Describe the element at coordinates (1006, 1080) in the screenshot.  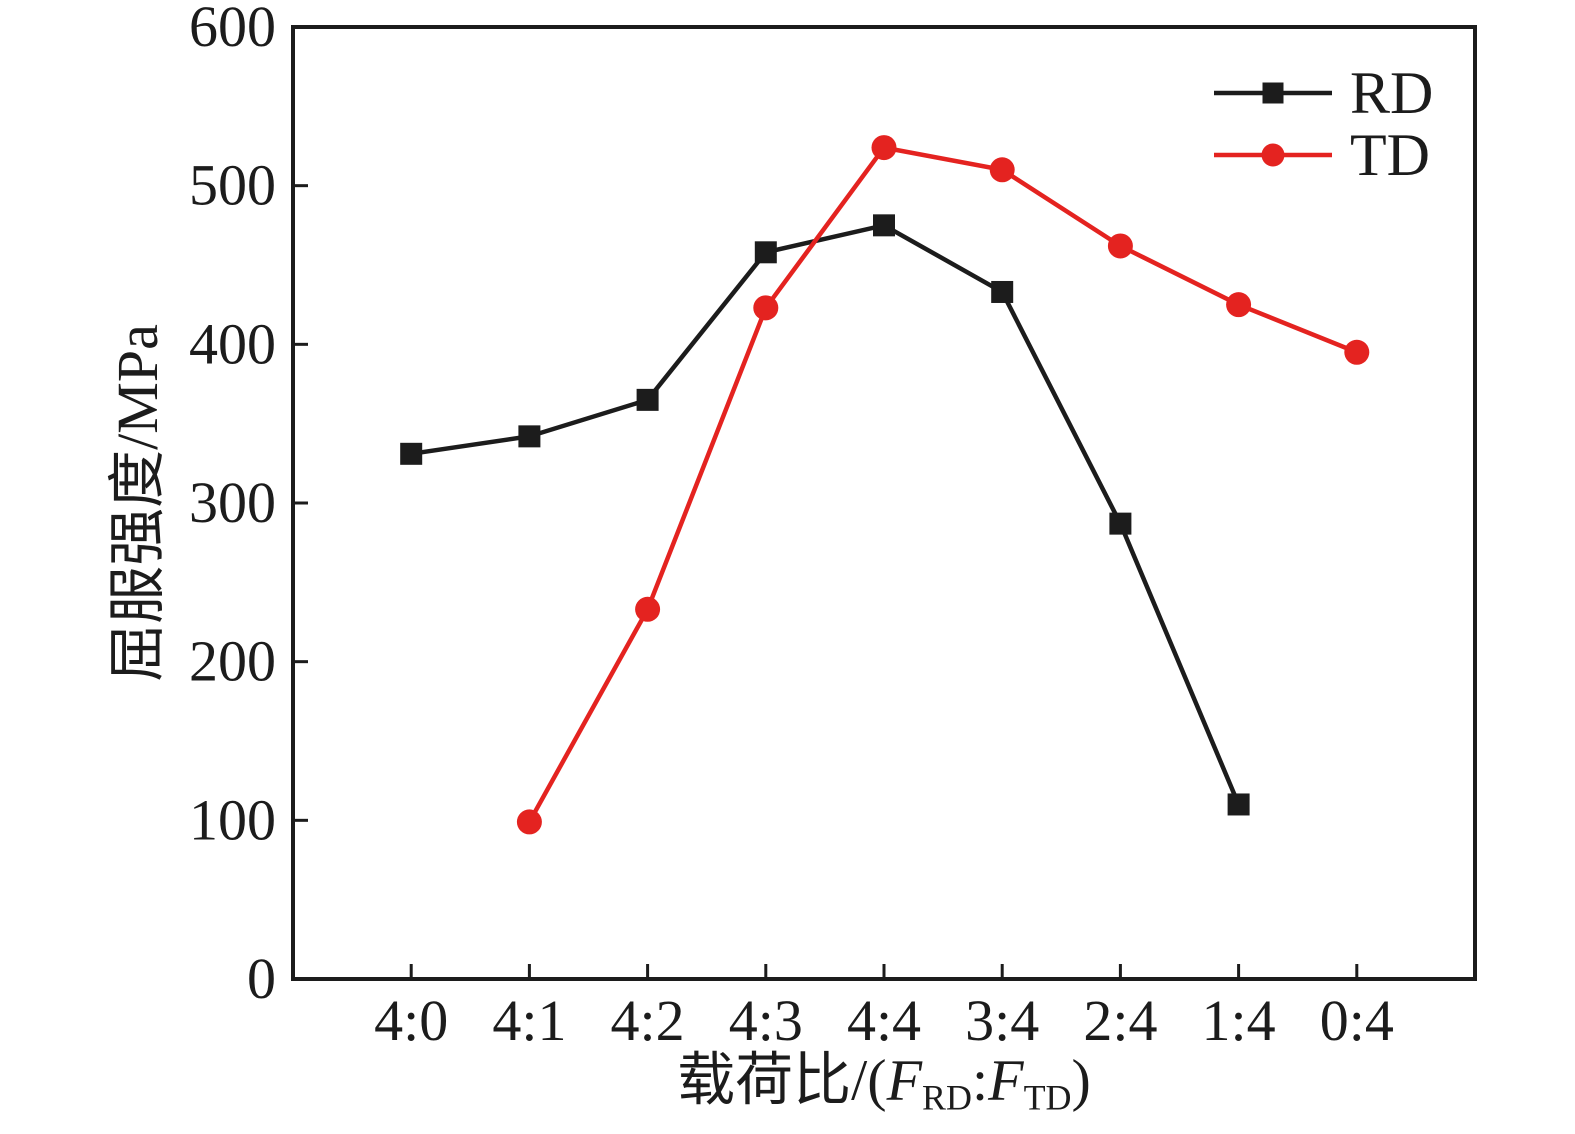
I see `x-axis-title-f-td: F` at that location.